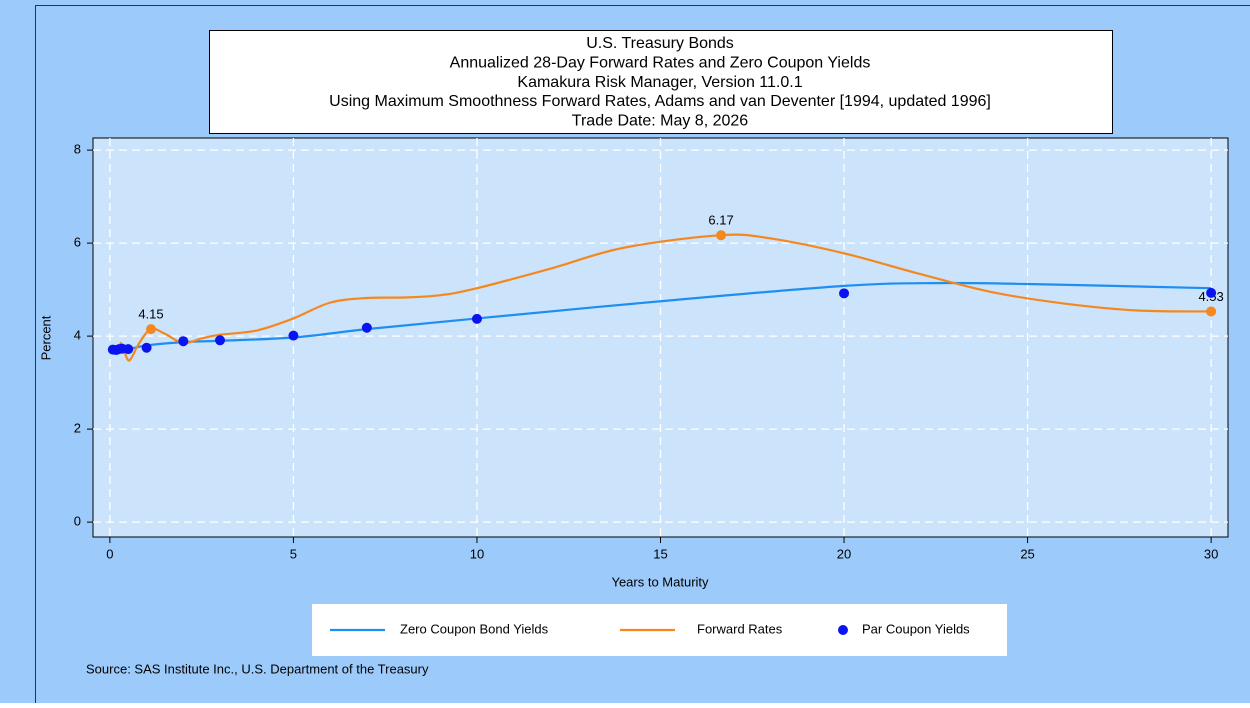 The width and height of the screenshot is (1250, 708). I want to click on x-axis-label: Years to Maturity, so click(660, 581).